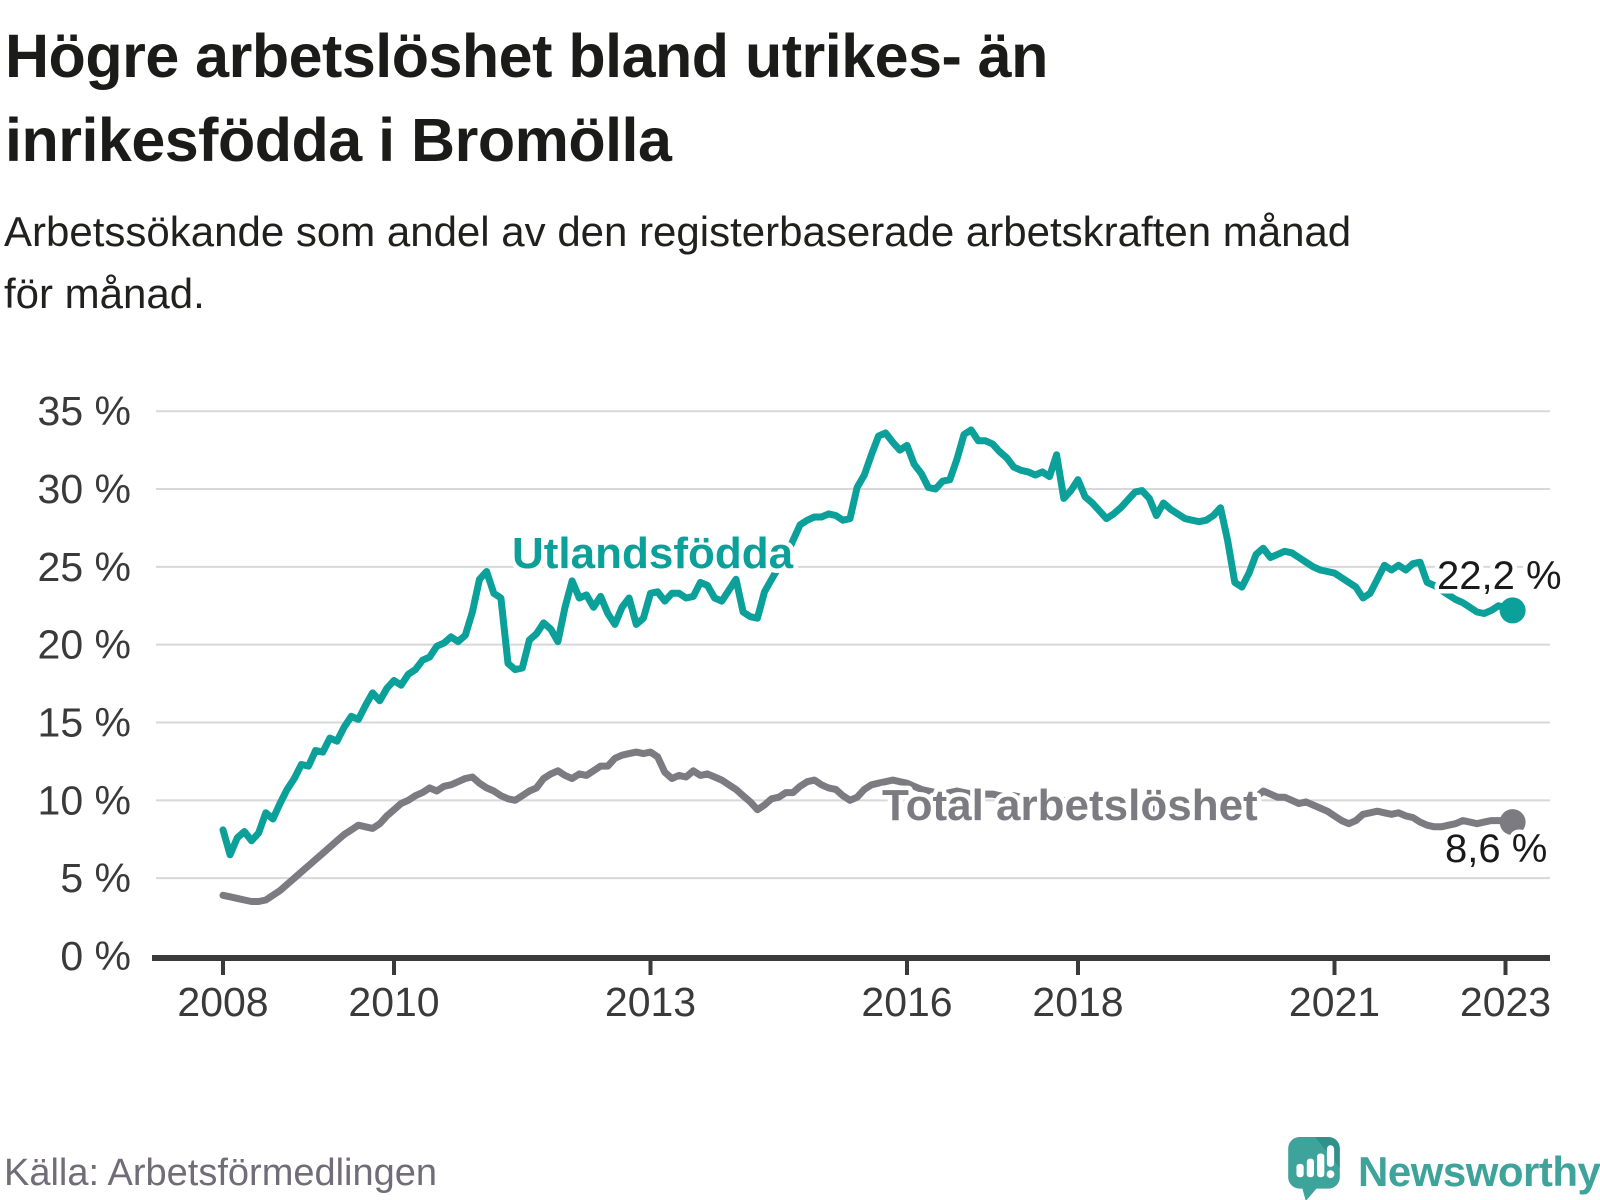 The height and width of the screenshot is (1200, 1600). What do you see at coordinates (84, 800) in the screenshot?
I see `y-axis-label: 10 %` at bounding box center [84, 800].